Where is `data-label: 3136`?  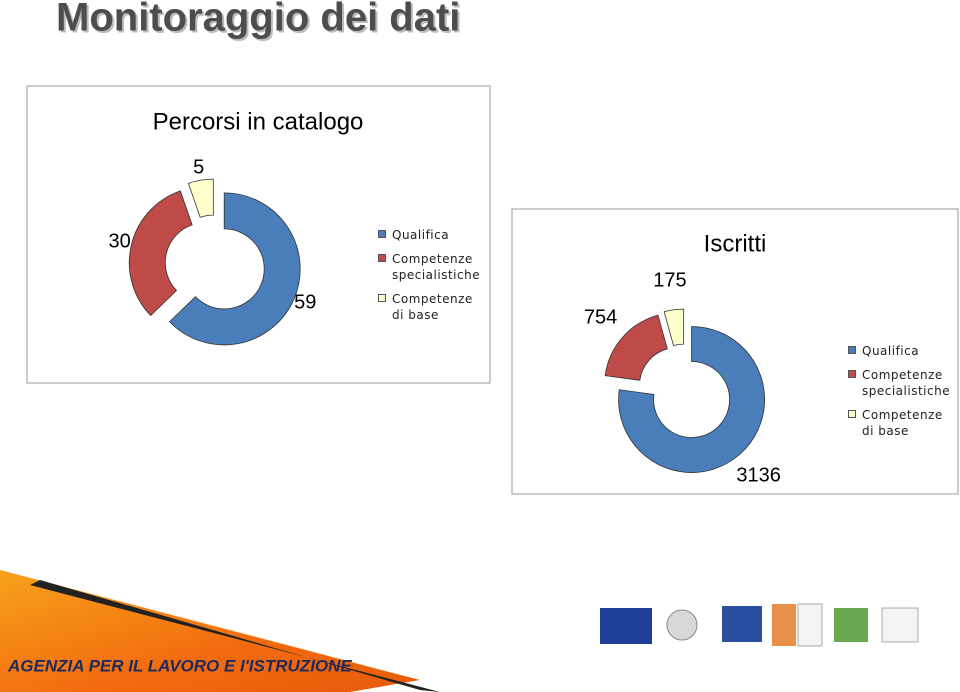
data-label: 3136 is located at coordinates (758, 476).